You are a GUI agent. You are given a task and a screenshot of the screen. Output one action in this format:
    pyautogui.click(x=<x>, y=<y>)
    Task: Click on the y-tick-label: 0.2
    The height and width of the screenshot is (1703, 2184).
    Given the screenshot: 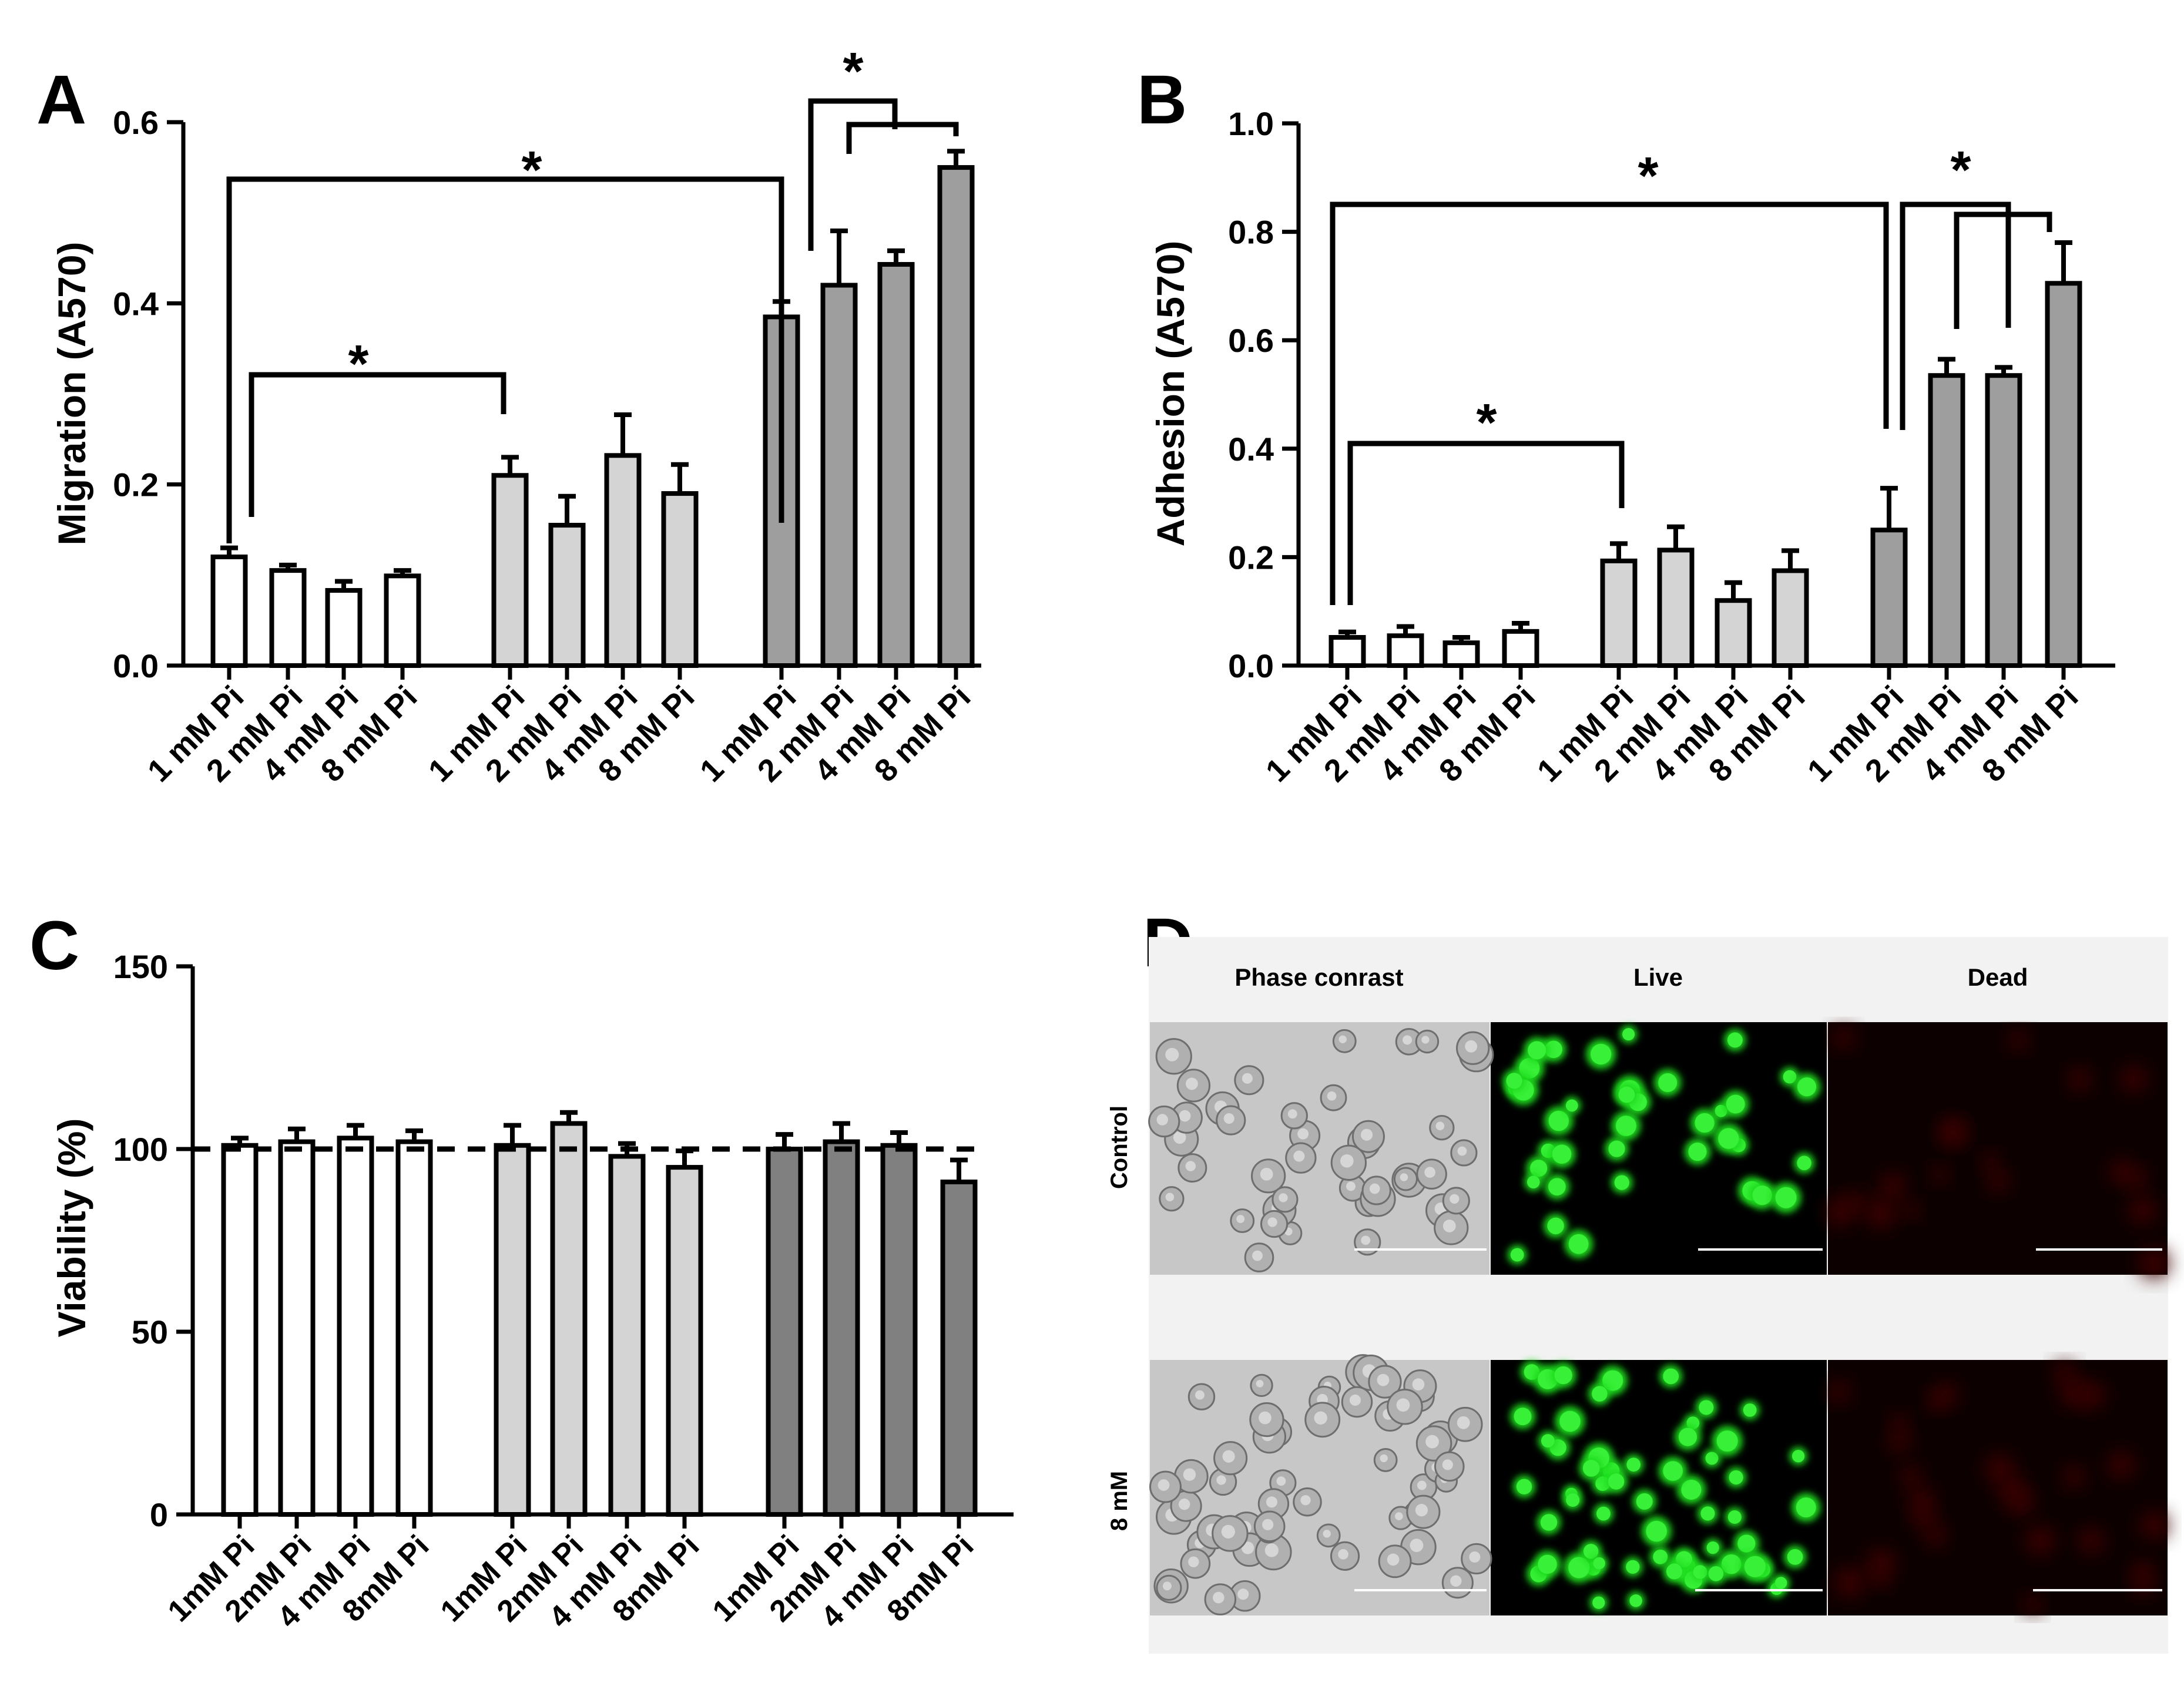 What is the action you would take?
    pyautogui.click(x=136, y=485)
    